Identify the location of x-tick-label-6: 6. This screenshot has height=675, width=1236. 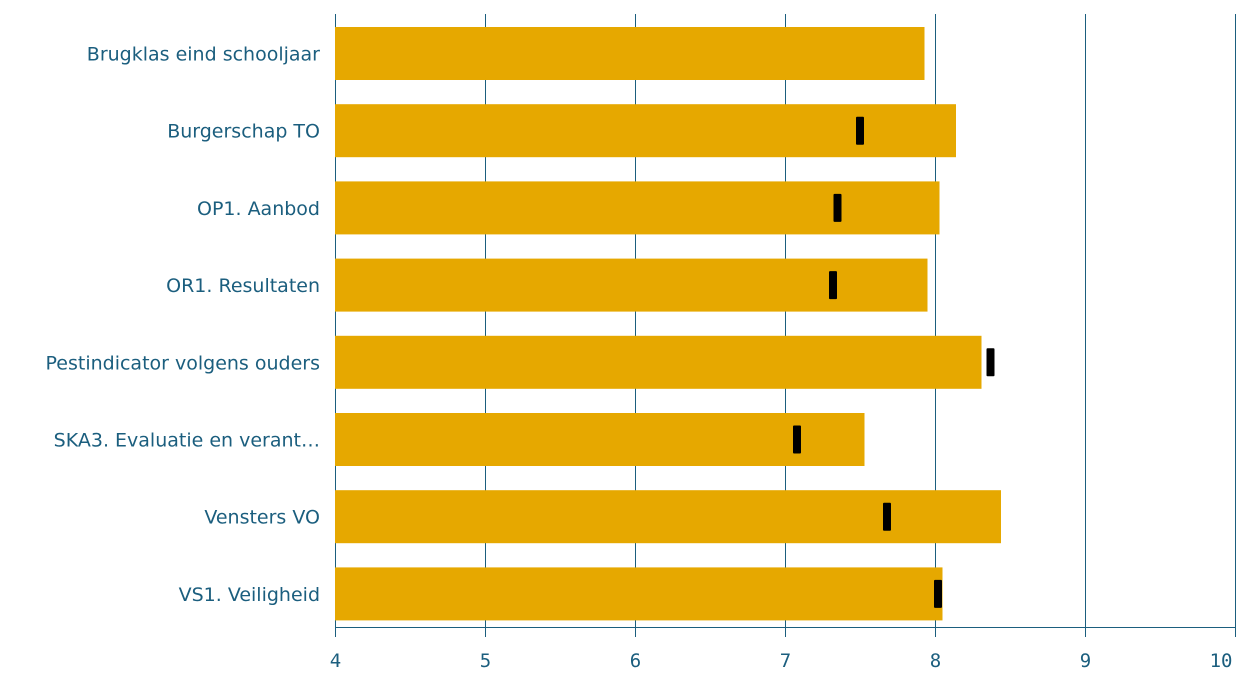
(635, 661).